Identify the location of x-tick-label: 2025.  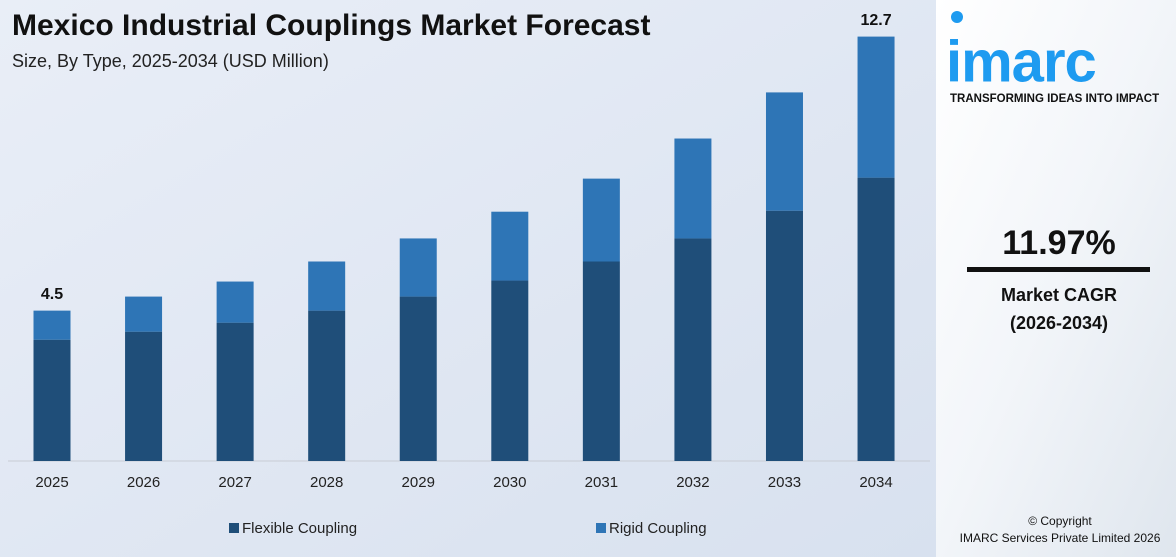
(51, 482).